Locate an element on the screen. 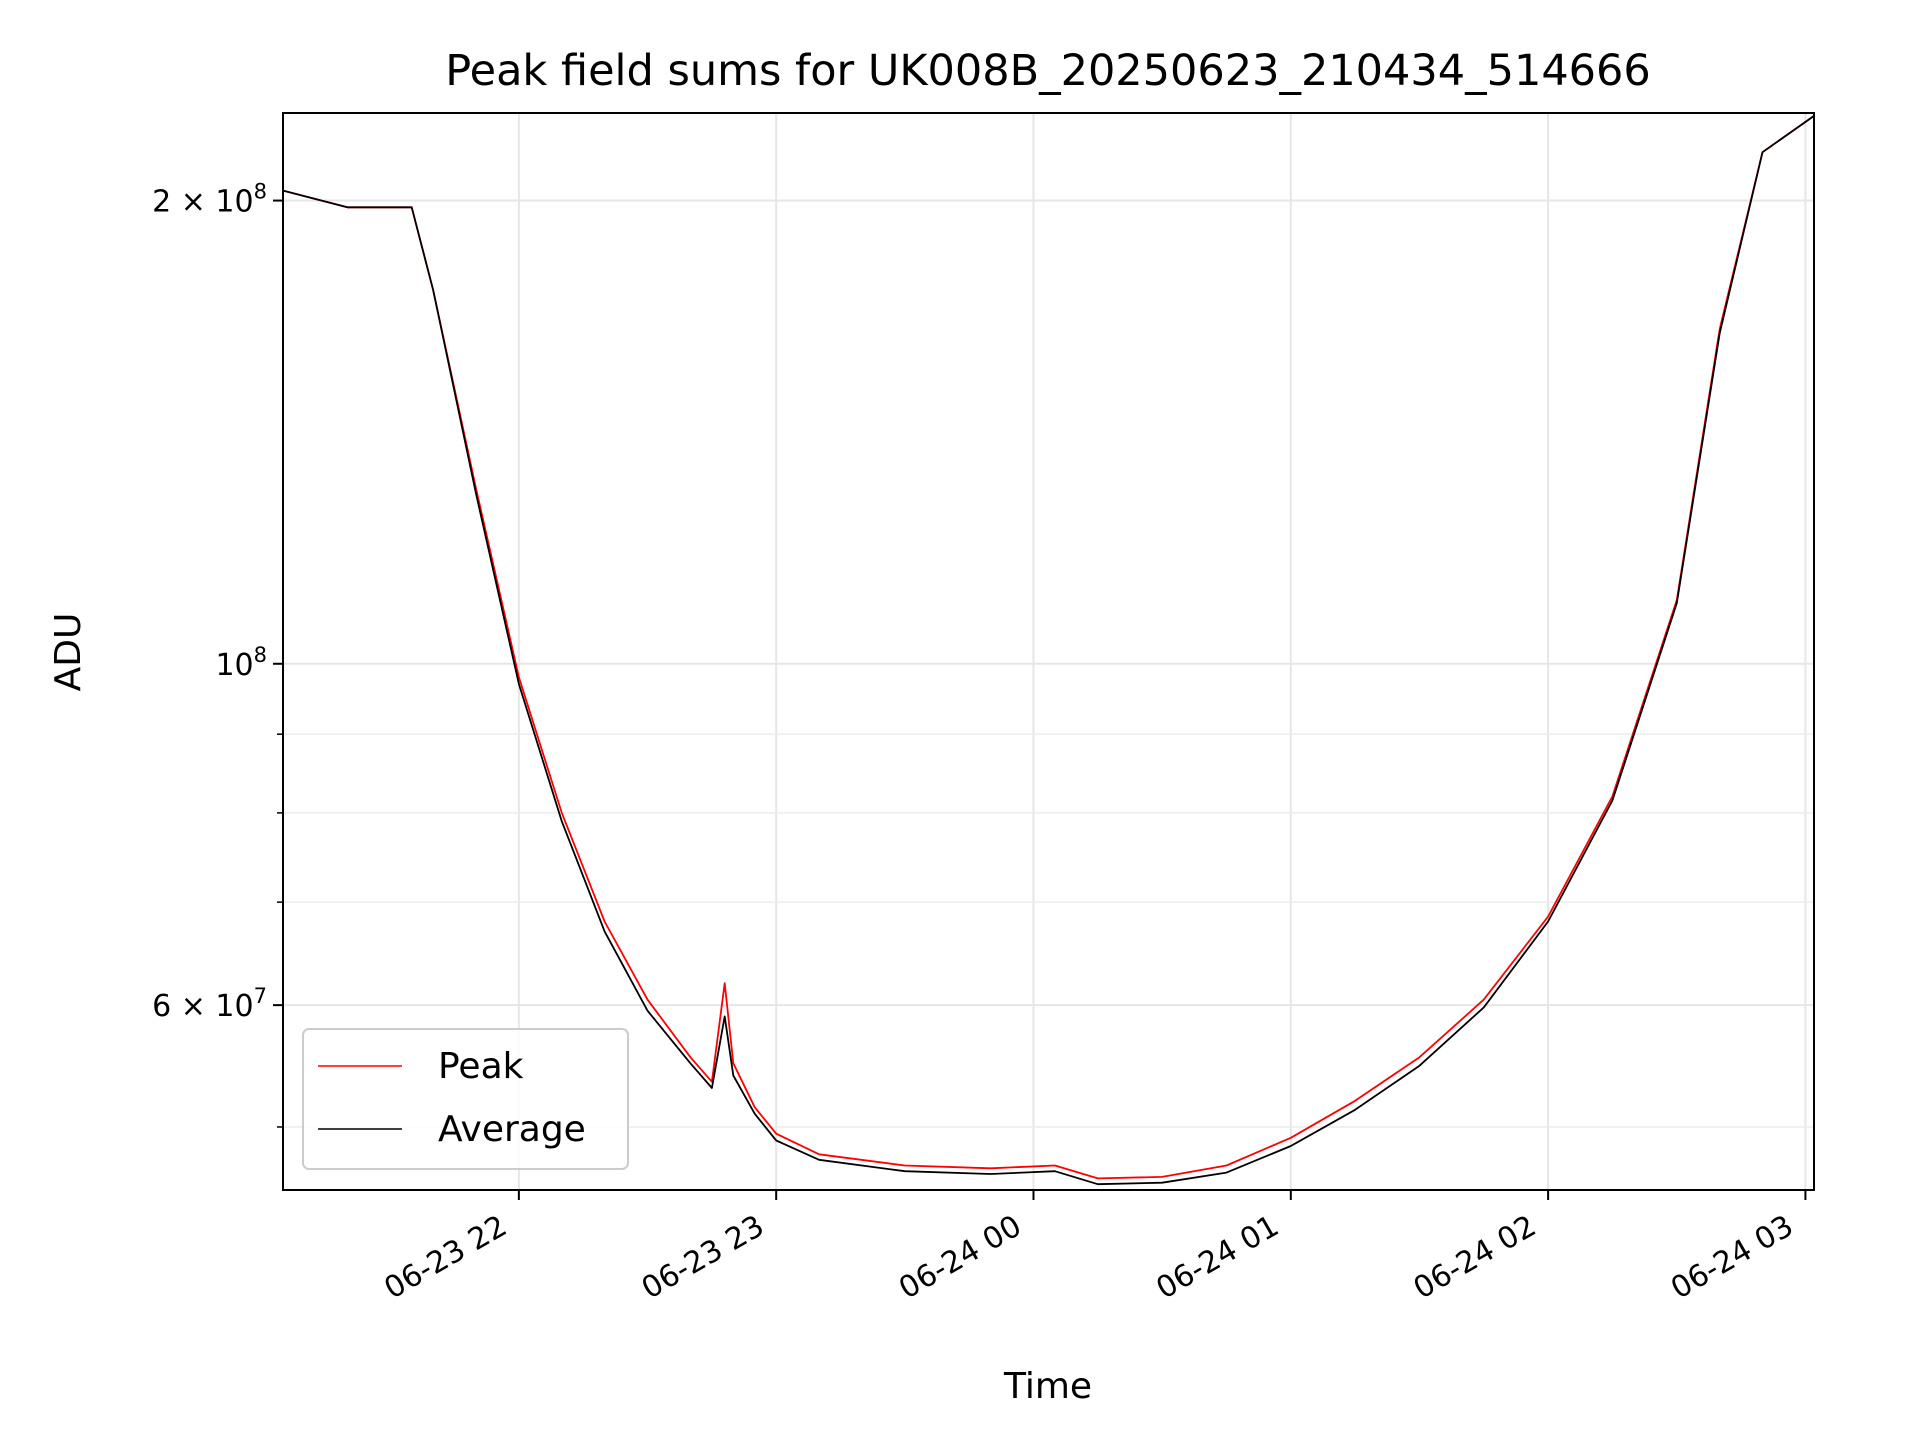 This screenshot has height=1440, width=1920. legend-box is located at coordinates (465, 1099).